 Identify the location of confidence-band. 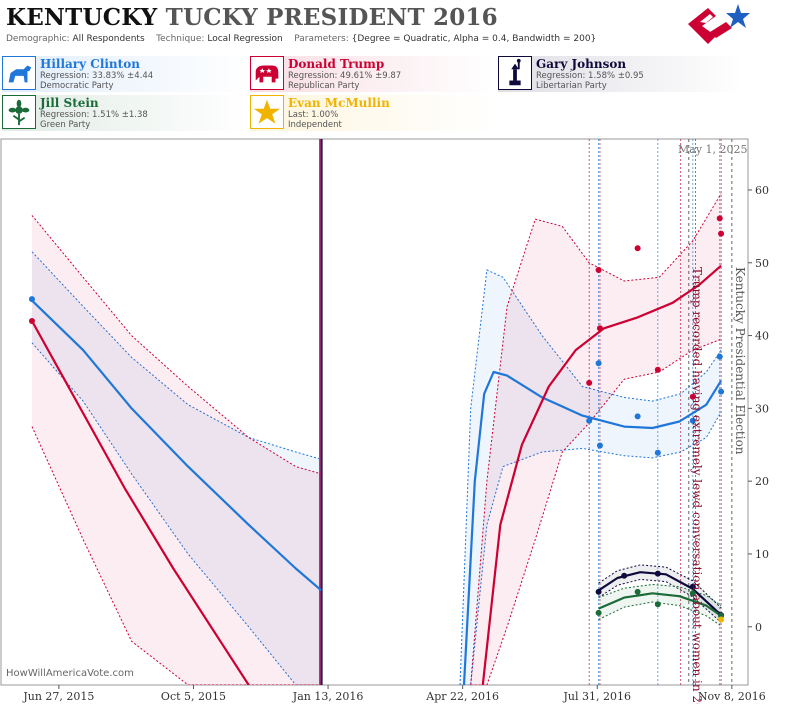
(660, 593).